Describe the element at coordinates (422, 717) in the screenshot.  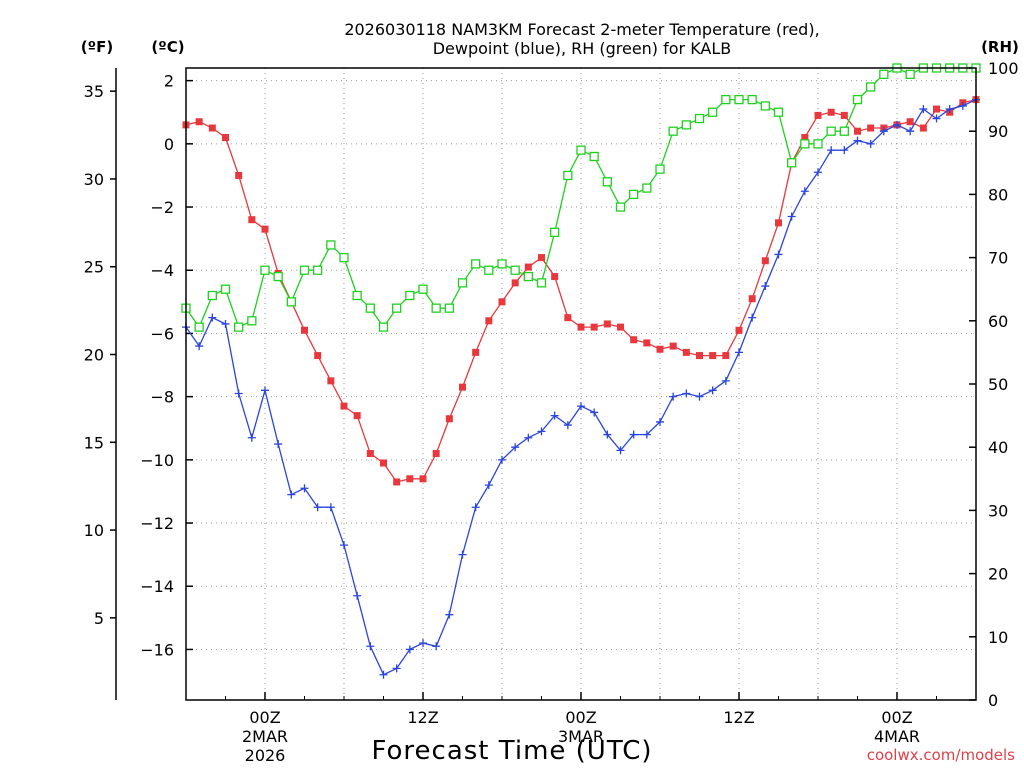
I see `x-tick-label: 12Z` at that location.